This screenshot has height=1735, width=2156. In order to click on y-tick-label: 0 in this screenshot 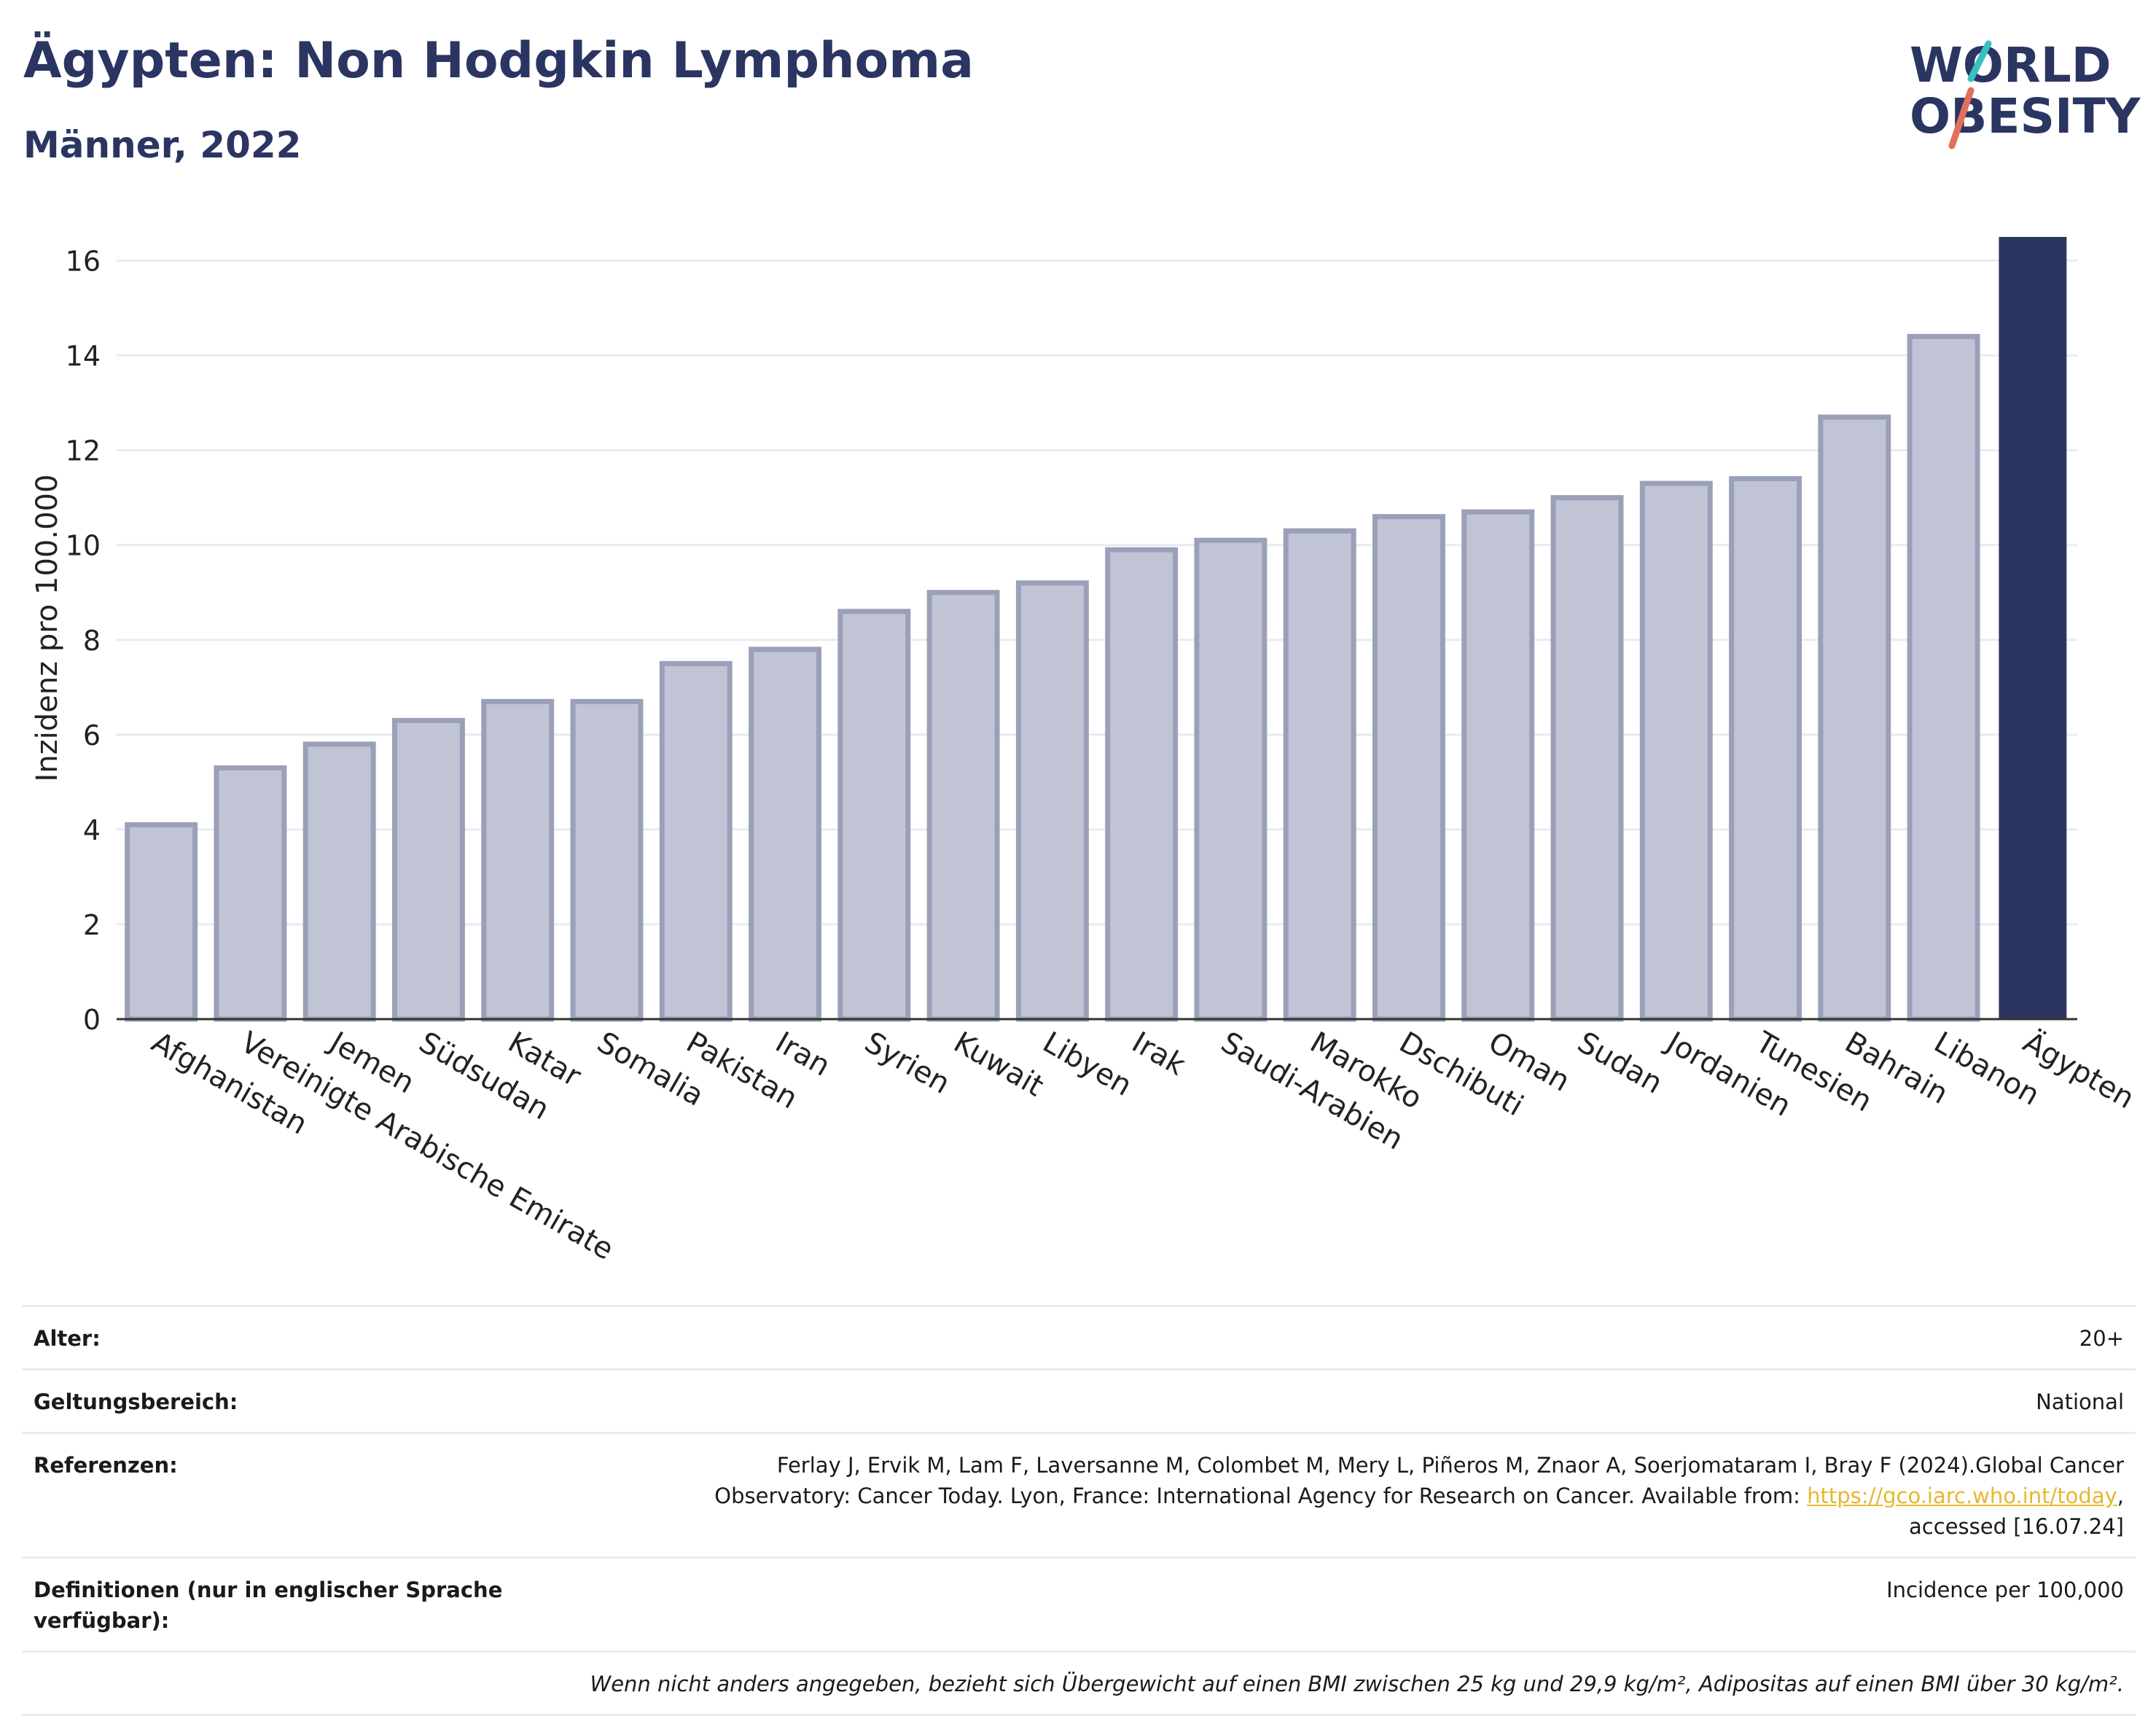, I will do `click(92, 1020)`.